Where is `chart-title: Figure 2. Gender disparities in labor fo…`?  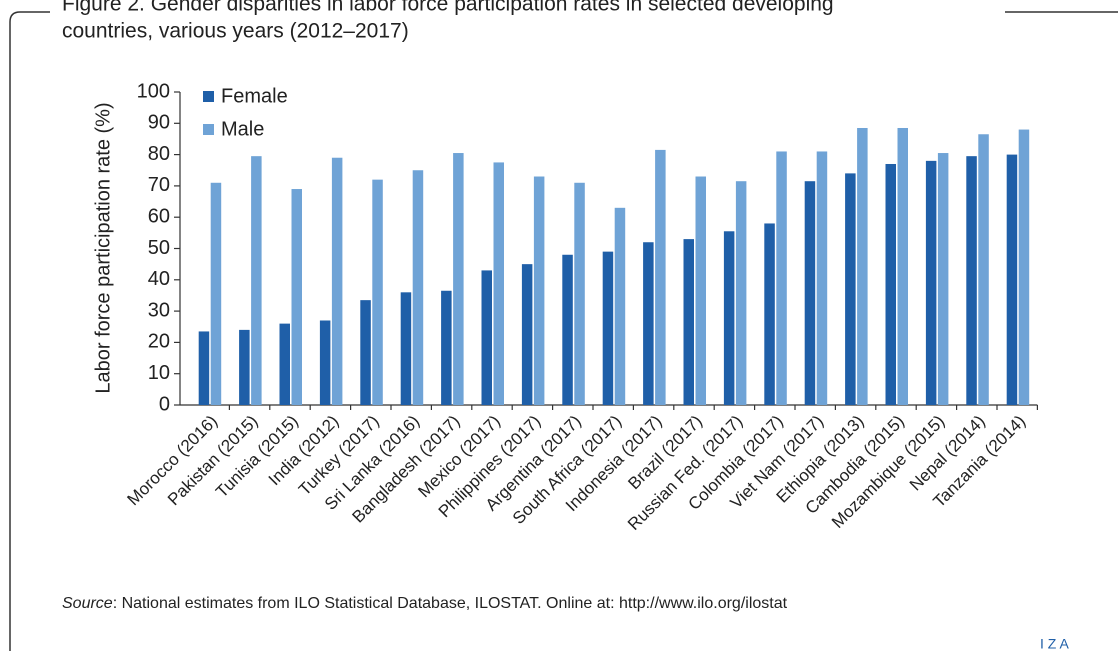 chart-title: Figure 2. Gender disparities in labor fo… is located at coordinates (448, 8).